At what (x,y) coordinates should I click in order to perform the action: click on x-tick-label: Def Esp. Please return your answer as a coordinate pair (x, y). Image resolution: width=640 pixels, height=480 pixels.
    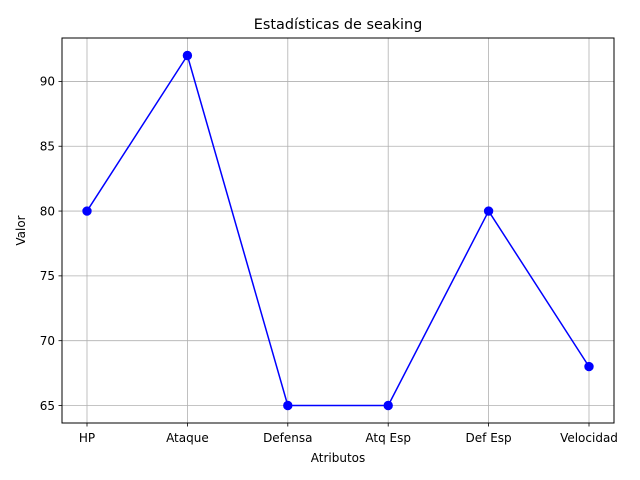
    Looking at the image, I should click on (489, 438).